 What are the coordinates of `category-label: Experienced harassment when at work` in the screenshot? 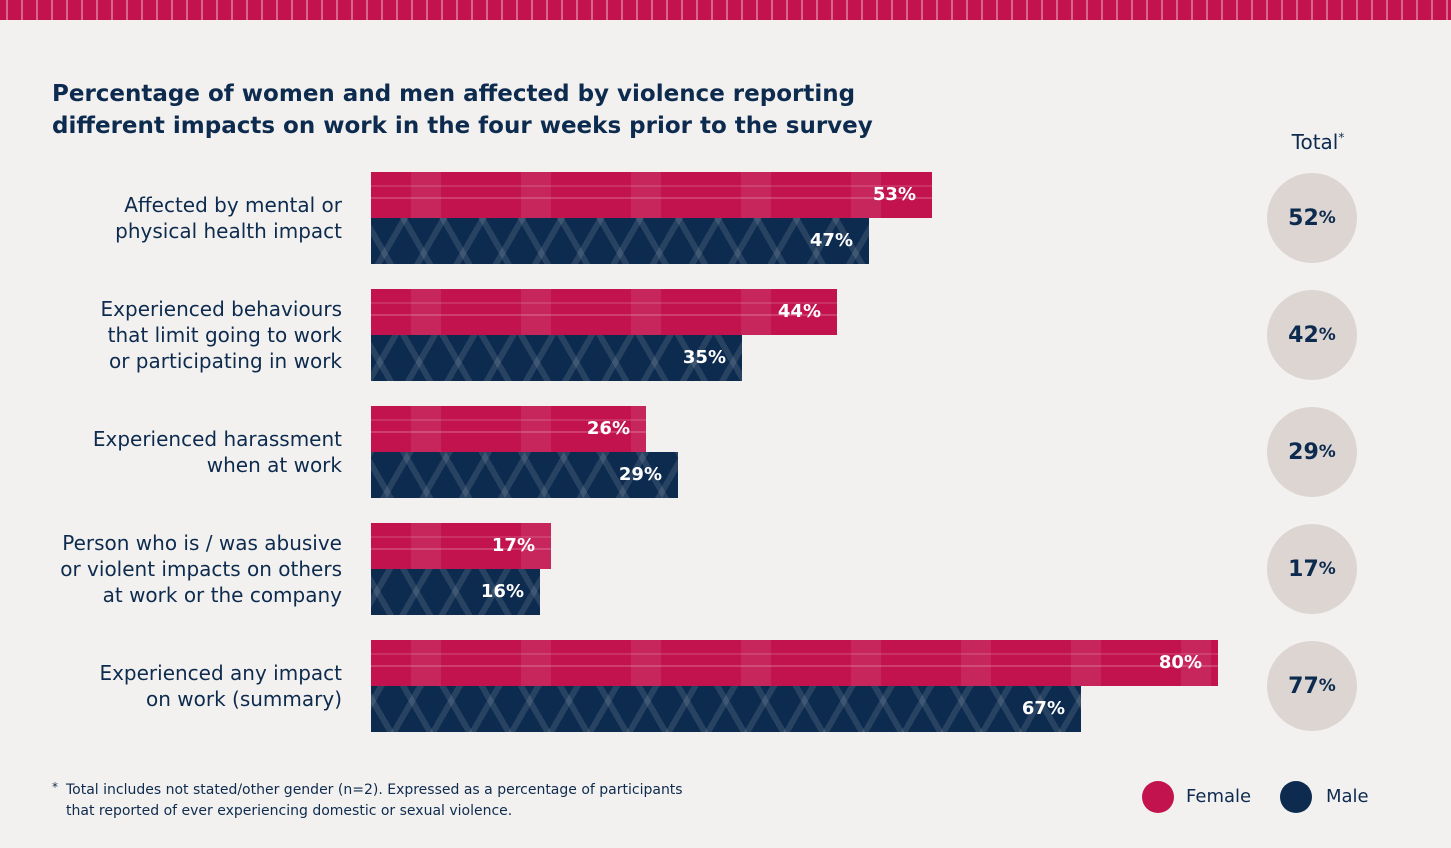 It's located at (181, 452).